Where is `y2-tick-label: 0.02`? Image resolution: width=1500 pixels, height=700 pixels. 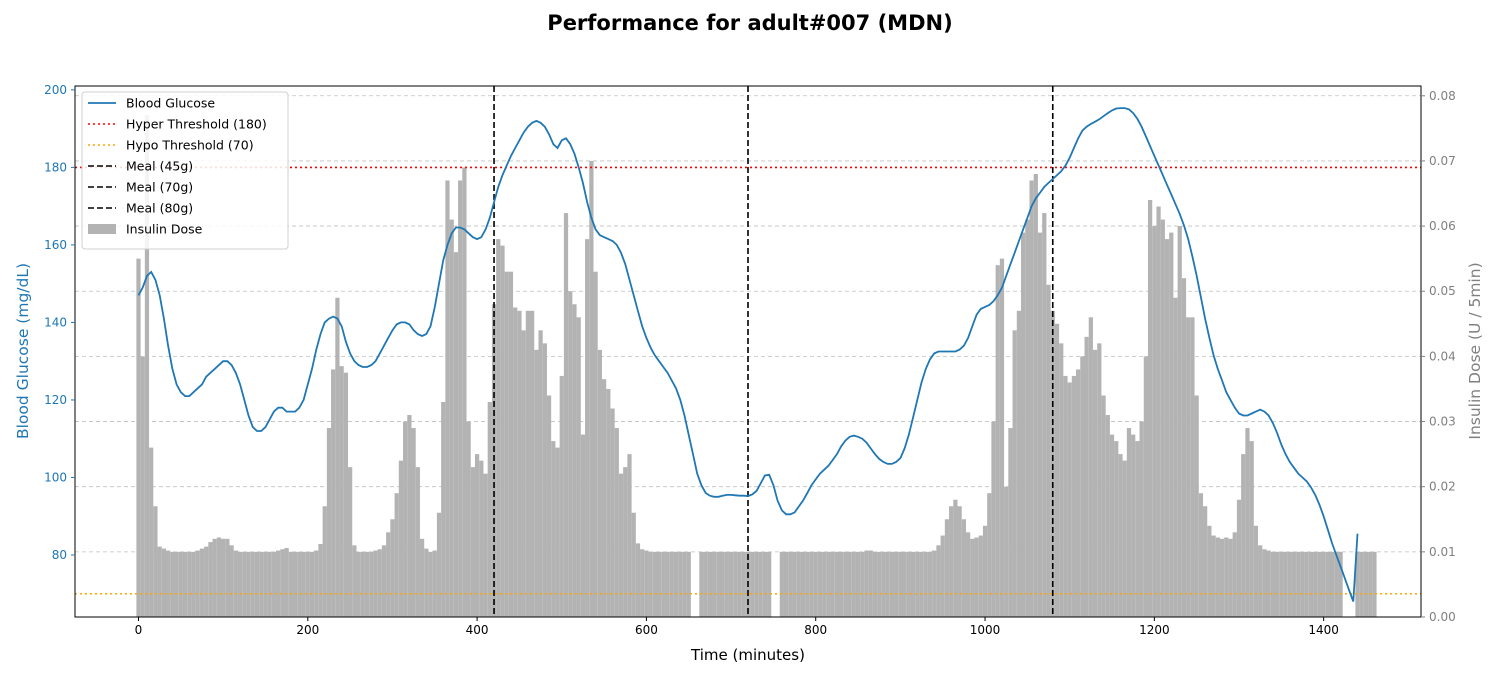 y2-tick-label: 0.02 is located at coordinates (1442, 487).